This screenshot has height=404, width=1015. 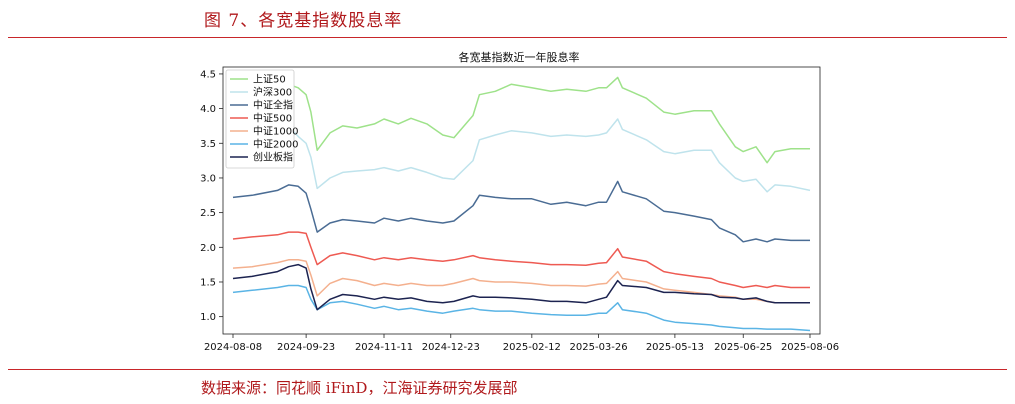 What do you see at coordinates (233, 347) in the screenshot?
I see `x-tick-label: 2024-08-08` at bounding box center [233, 347].